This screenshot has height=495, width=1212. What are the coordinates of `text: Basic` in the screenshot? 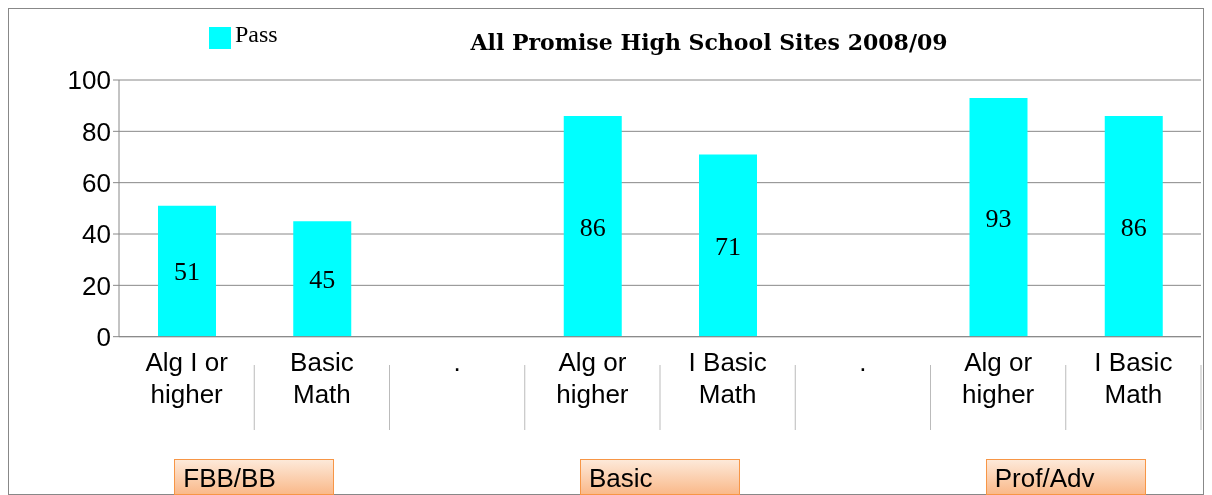 It's located at (660, 477).